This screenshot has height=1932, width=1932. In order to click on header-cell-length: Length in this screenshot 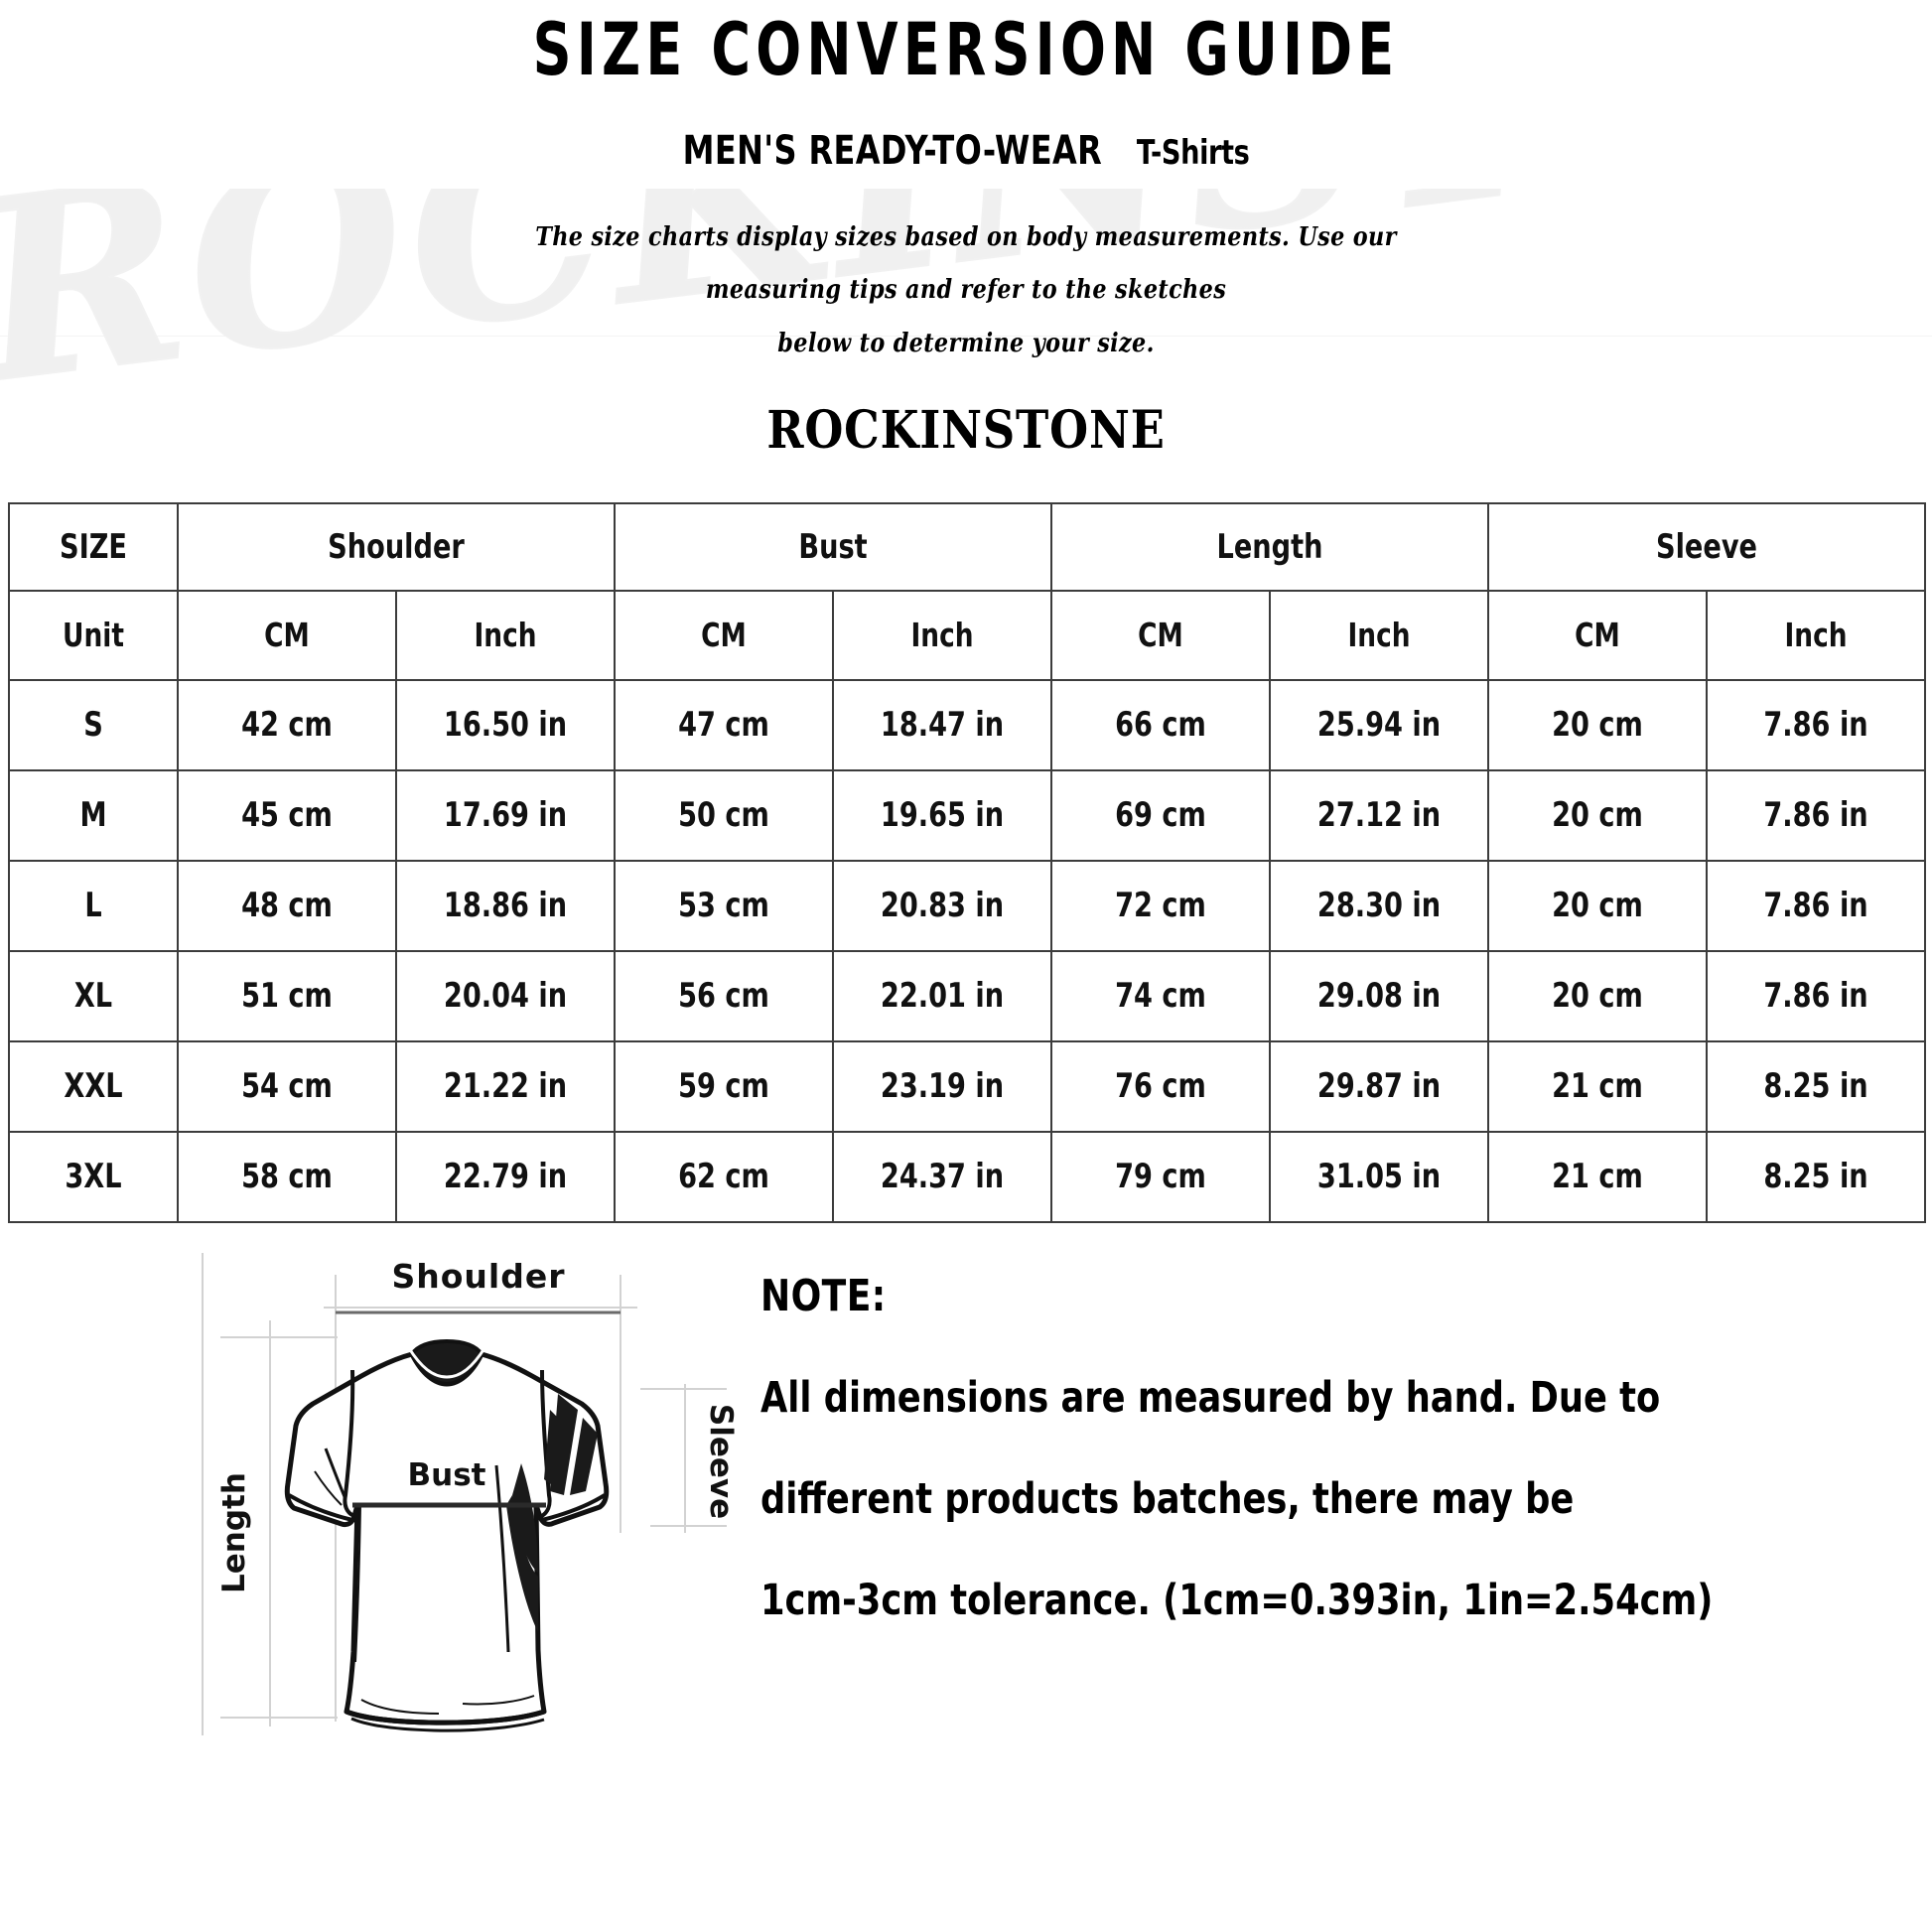, I will do `click(1270, 546)`.